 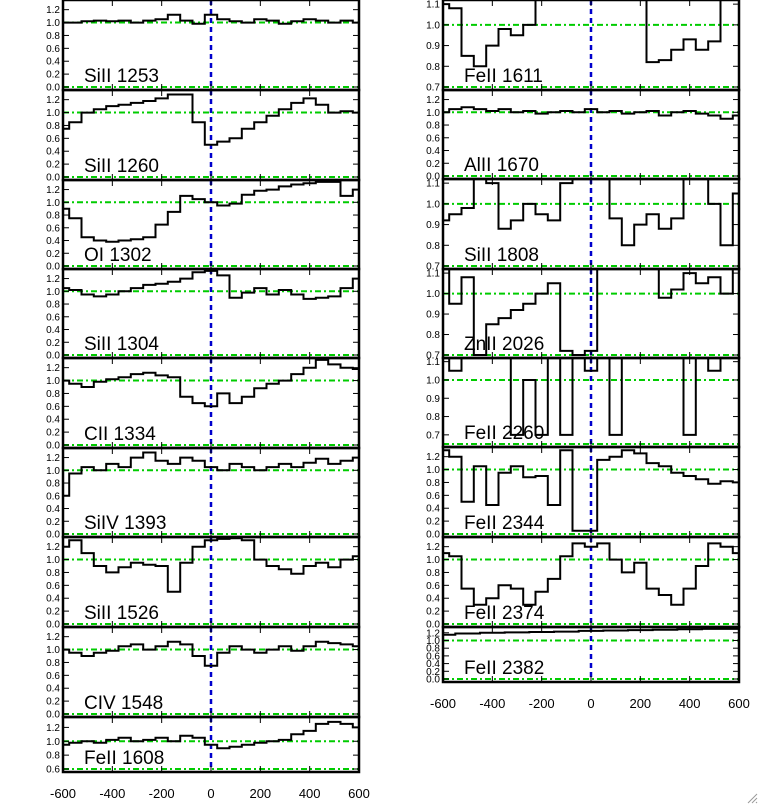 I want to click on ion-label: FeII 2382, so click(x=504, y=668).